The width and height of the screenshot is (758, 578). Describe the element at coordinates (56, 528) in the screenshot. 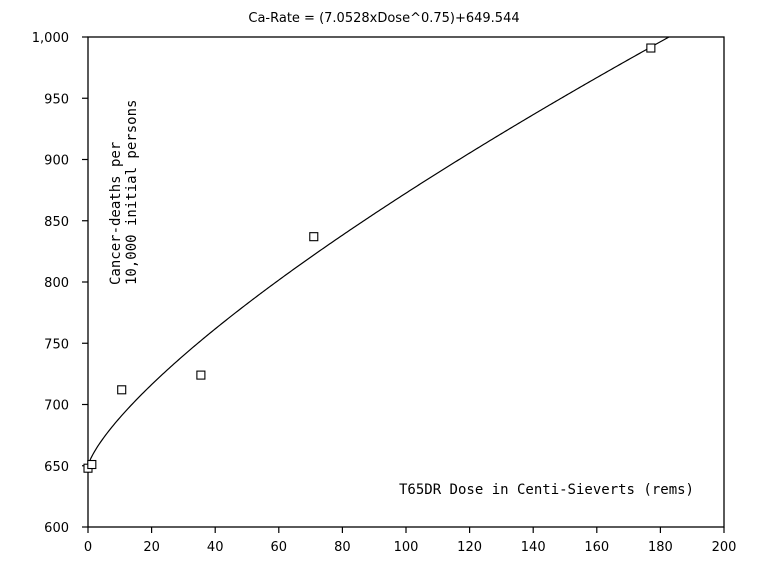

I see `y-tick-label: 600` at that location.